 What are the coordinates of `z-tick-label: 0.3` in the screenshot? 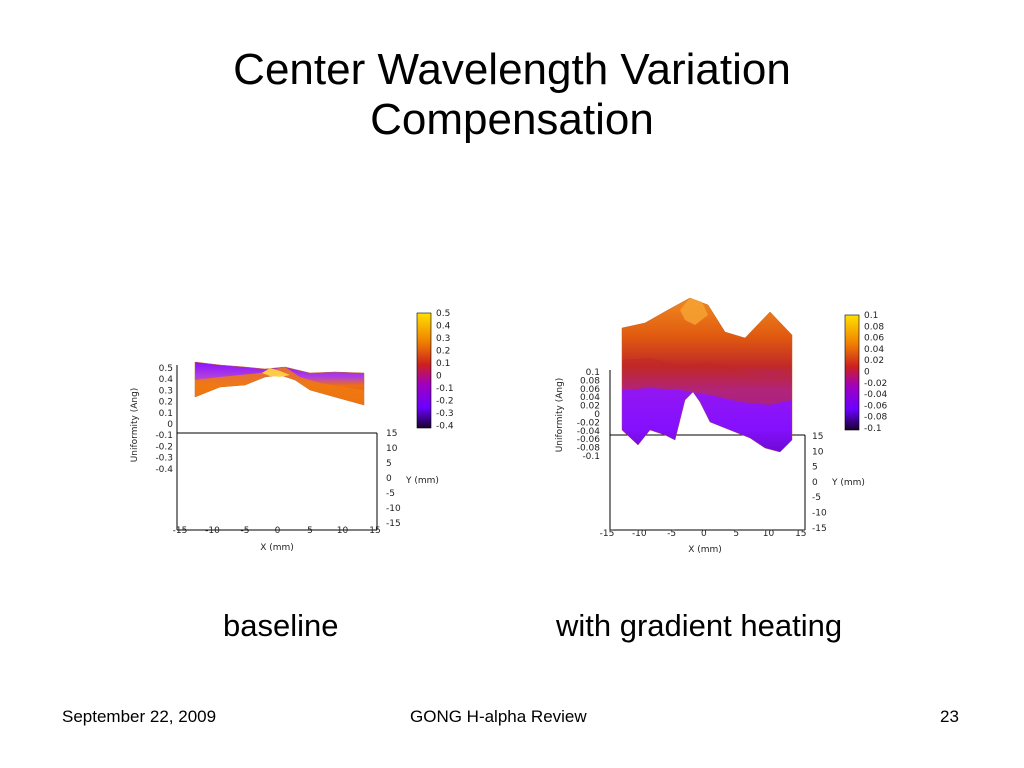 It's located at (166, 391).